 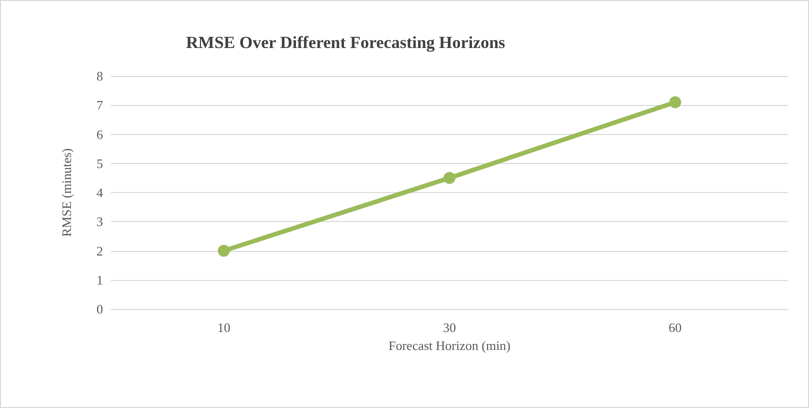 I want to click on y-tick-label: 8, so click(x=99, y=76).